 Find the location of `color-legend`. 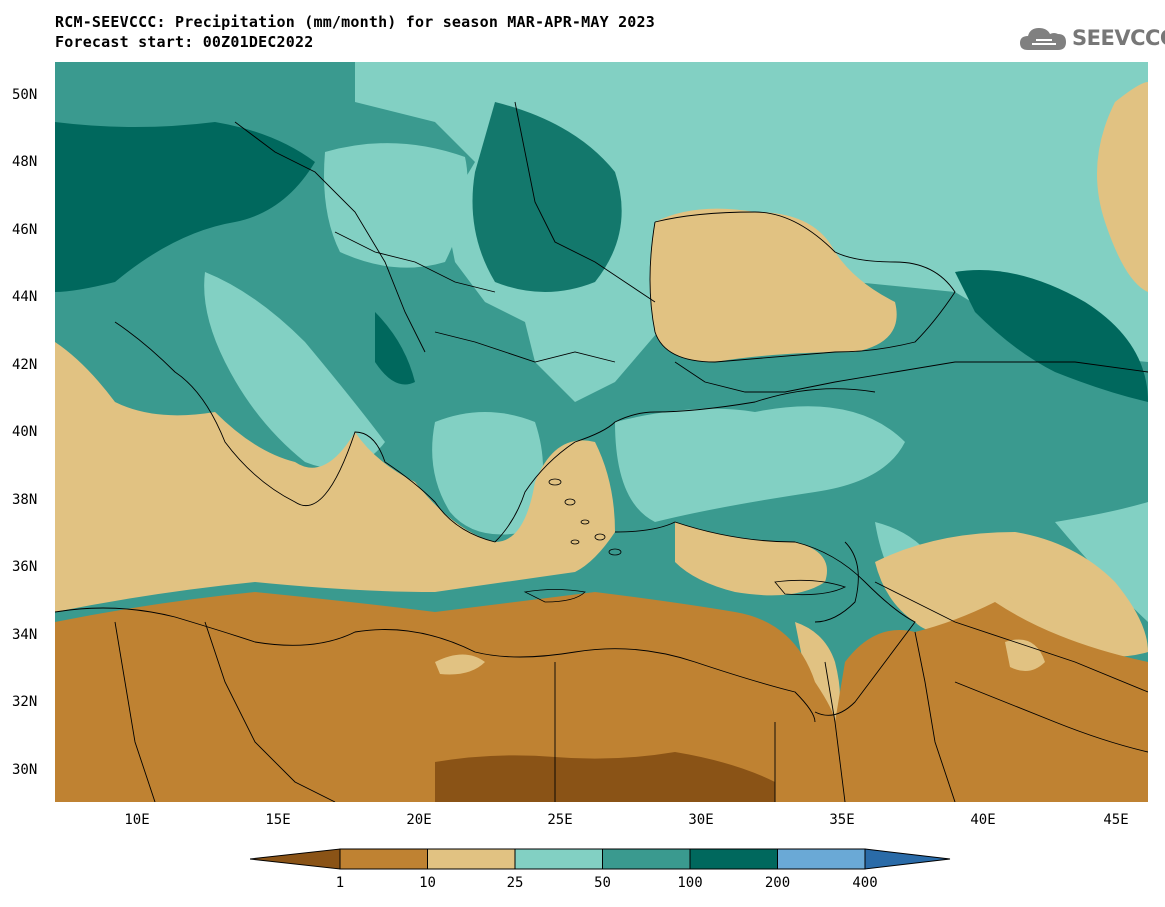

color-legend is located at coordinates (600, 859).